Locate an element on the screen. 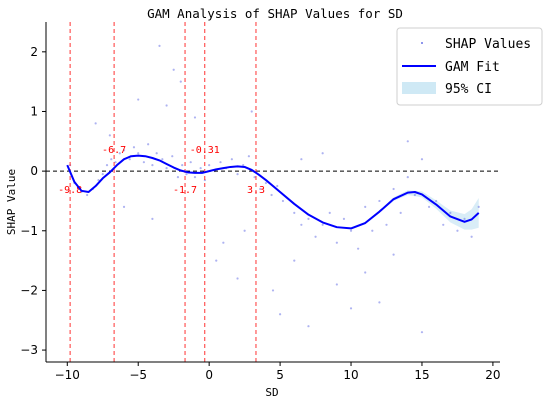 Image resolution: width=550 pixels, height=402 pixels. threshold-label: -0.31 is located at coordinates (205, 150).